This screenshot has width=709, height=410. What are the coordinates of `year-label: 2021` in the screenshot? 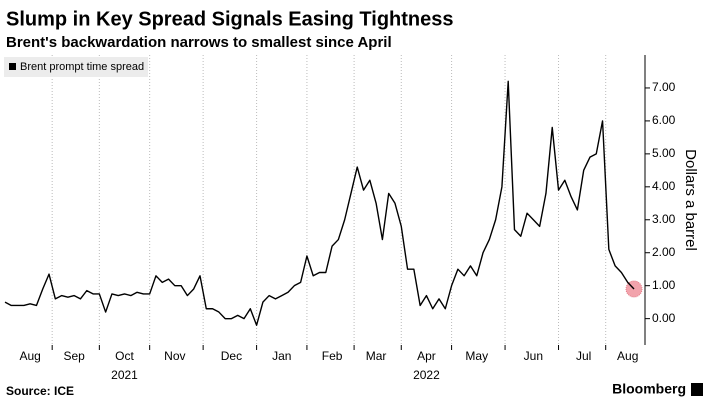 It's located at (124, 375).